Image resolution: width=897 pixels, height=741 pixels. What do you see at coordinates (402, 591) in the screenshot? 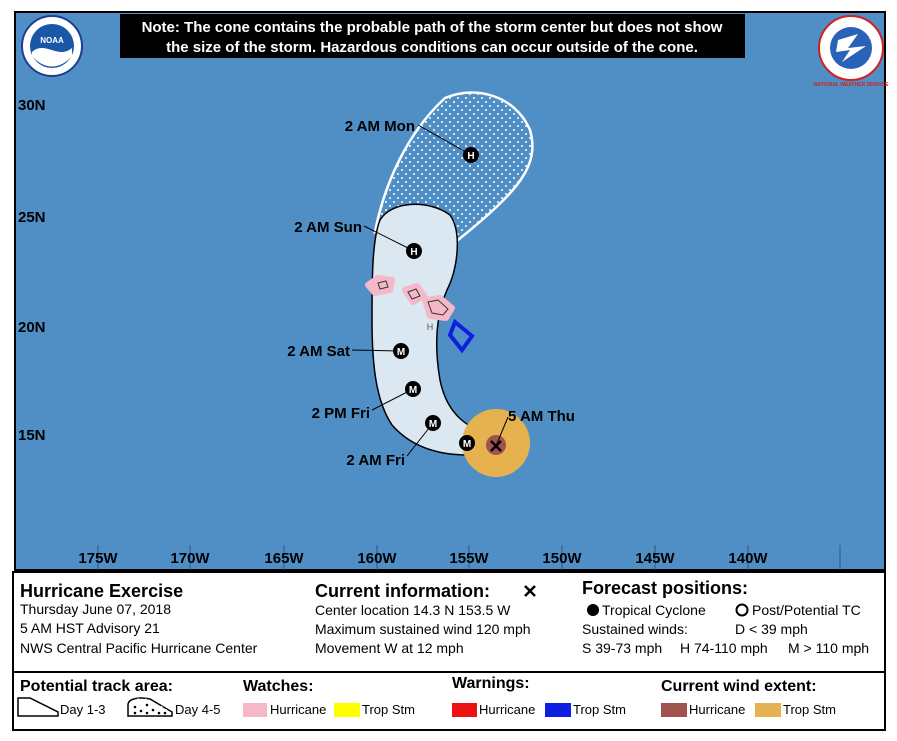
I see `current-heading: Current information:` at bounding box center [402, 591].